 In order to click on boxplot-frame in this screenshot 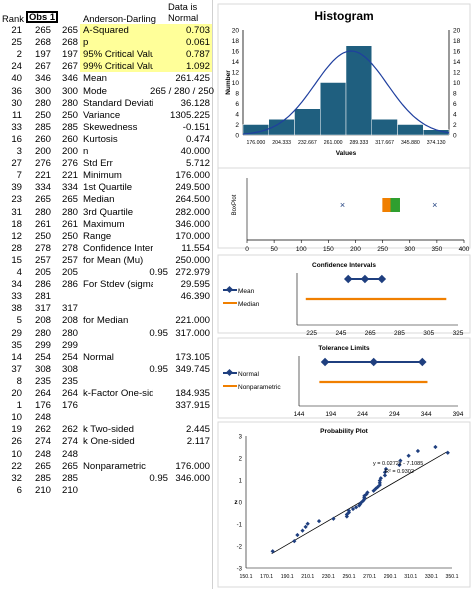, I will do `click(344, 208)`.